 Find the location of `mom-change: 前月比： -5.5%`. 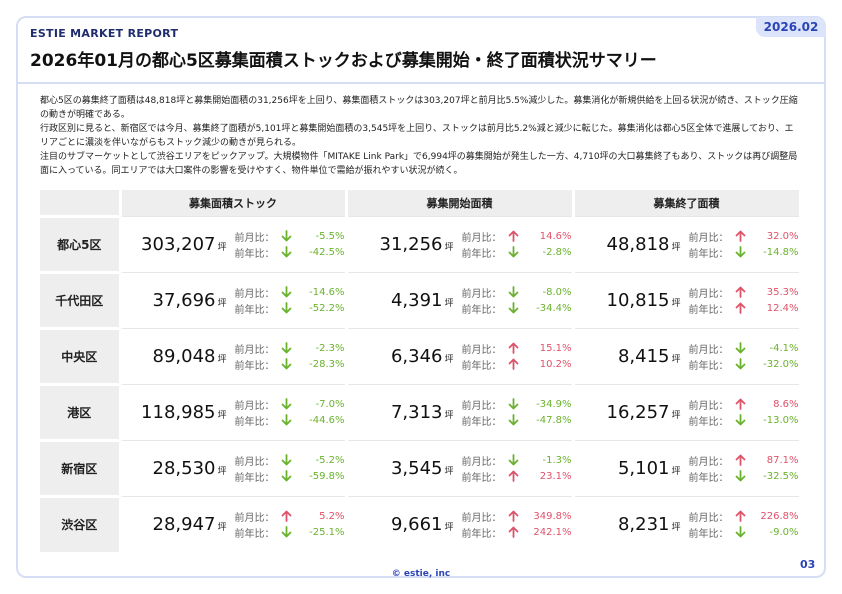

mom-change: 前月比： -5.5% is located at coordinates (290, 236).